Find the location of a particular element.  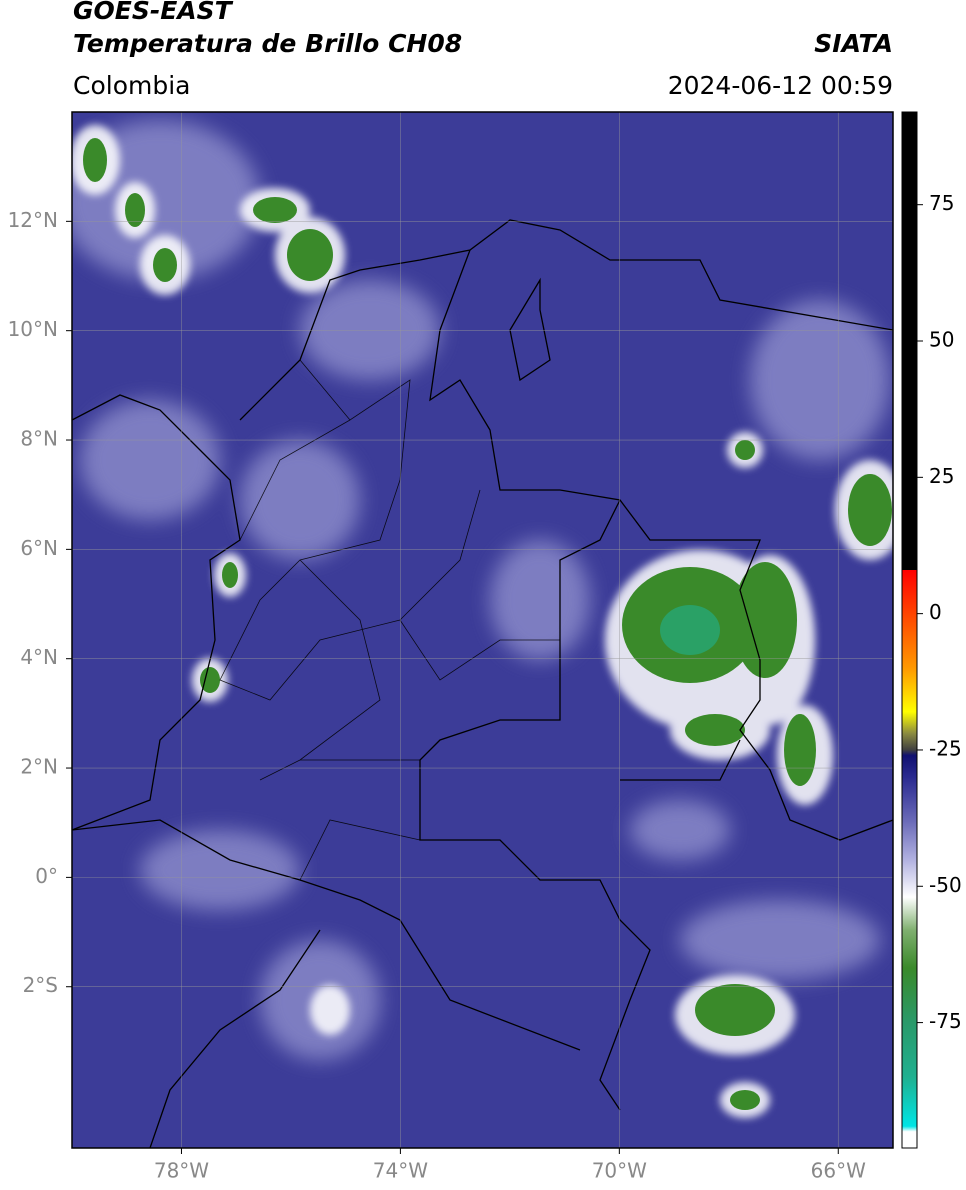

title: GOES-EAST is located at coordinates (153, 12).